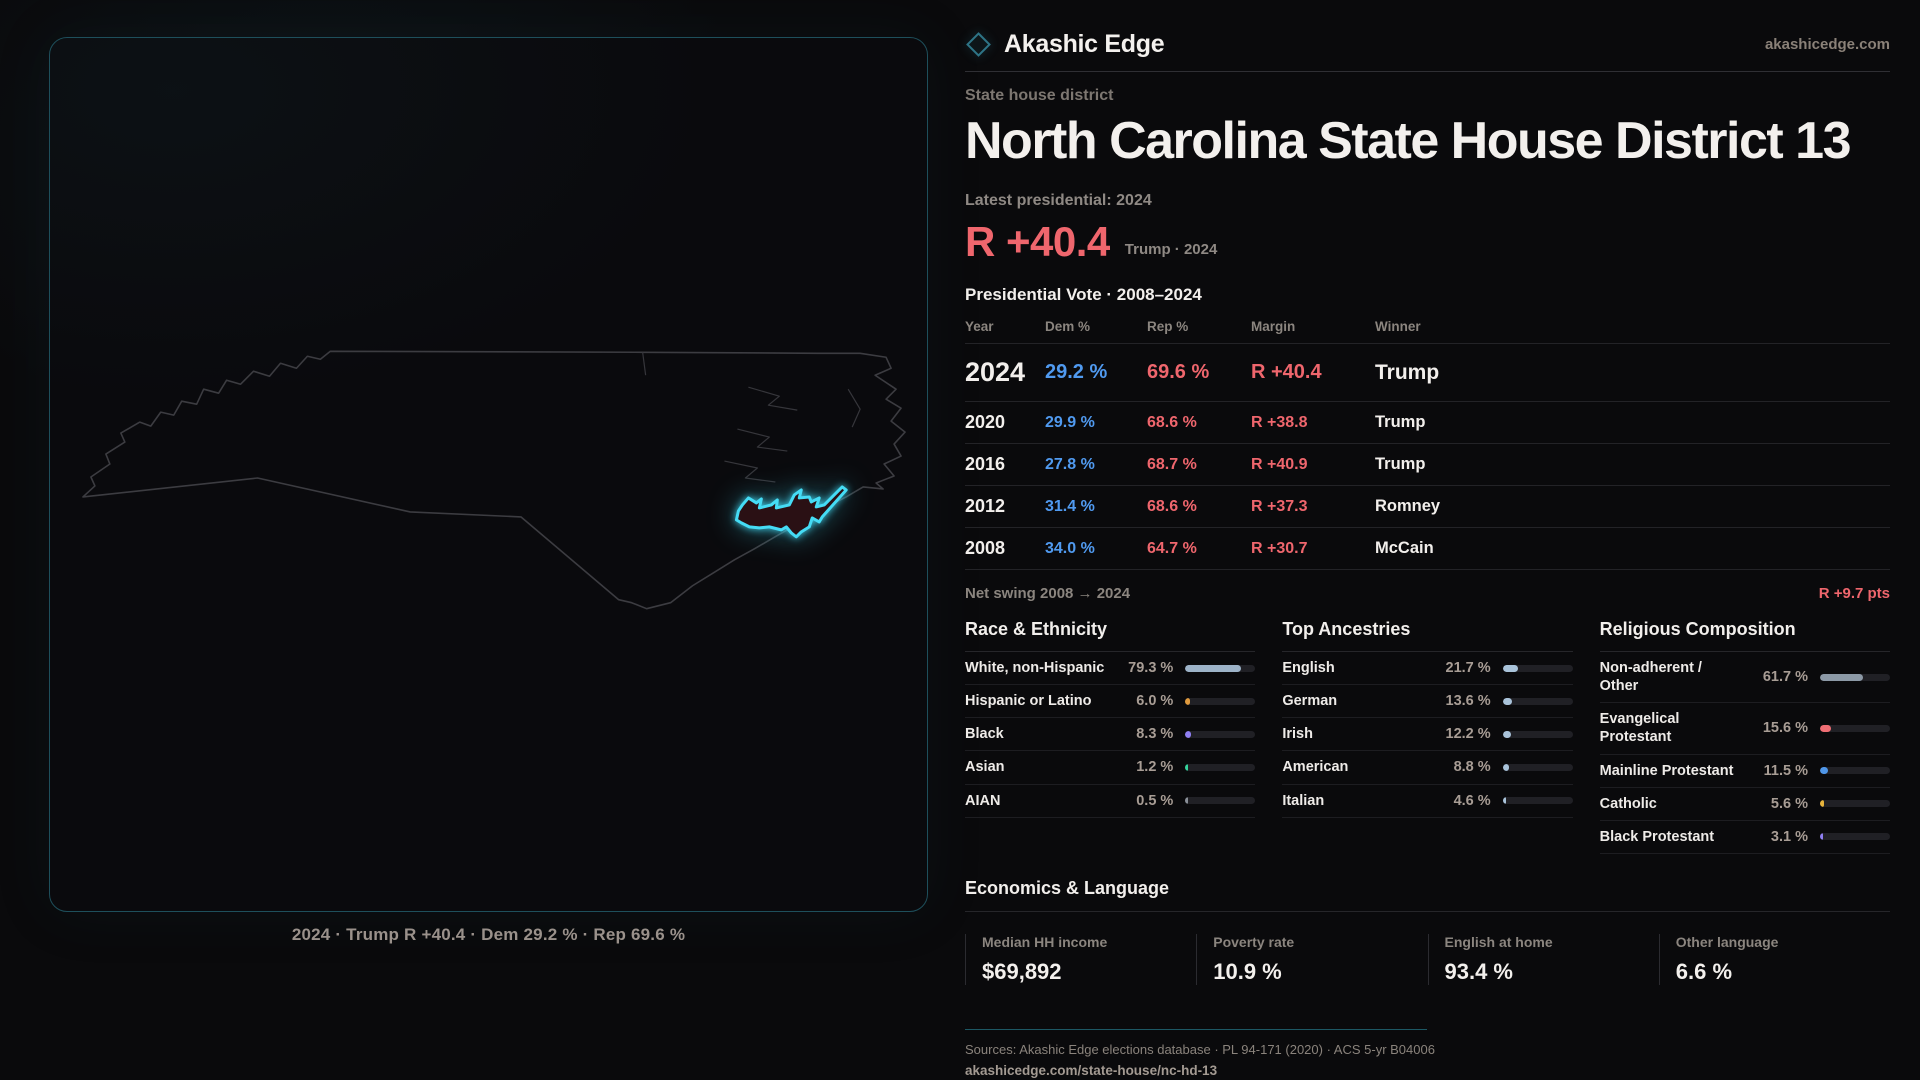 The image size is (1920, 1080). I want to click on vote-cell-year: 2020, so click(985, 422).